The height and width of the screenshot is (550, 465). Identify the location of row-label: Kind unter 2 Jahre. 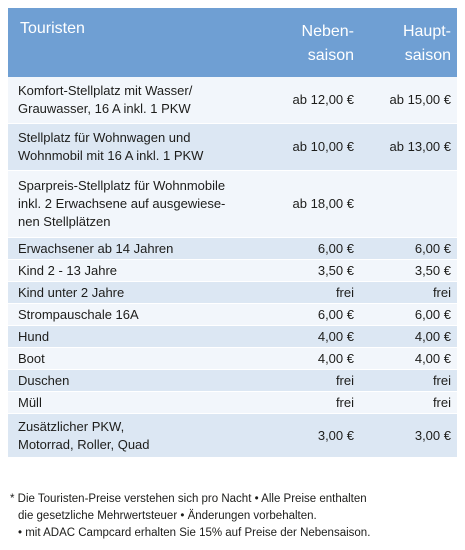
(139, 293).